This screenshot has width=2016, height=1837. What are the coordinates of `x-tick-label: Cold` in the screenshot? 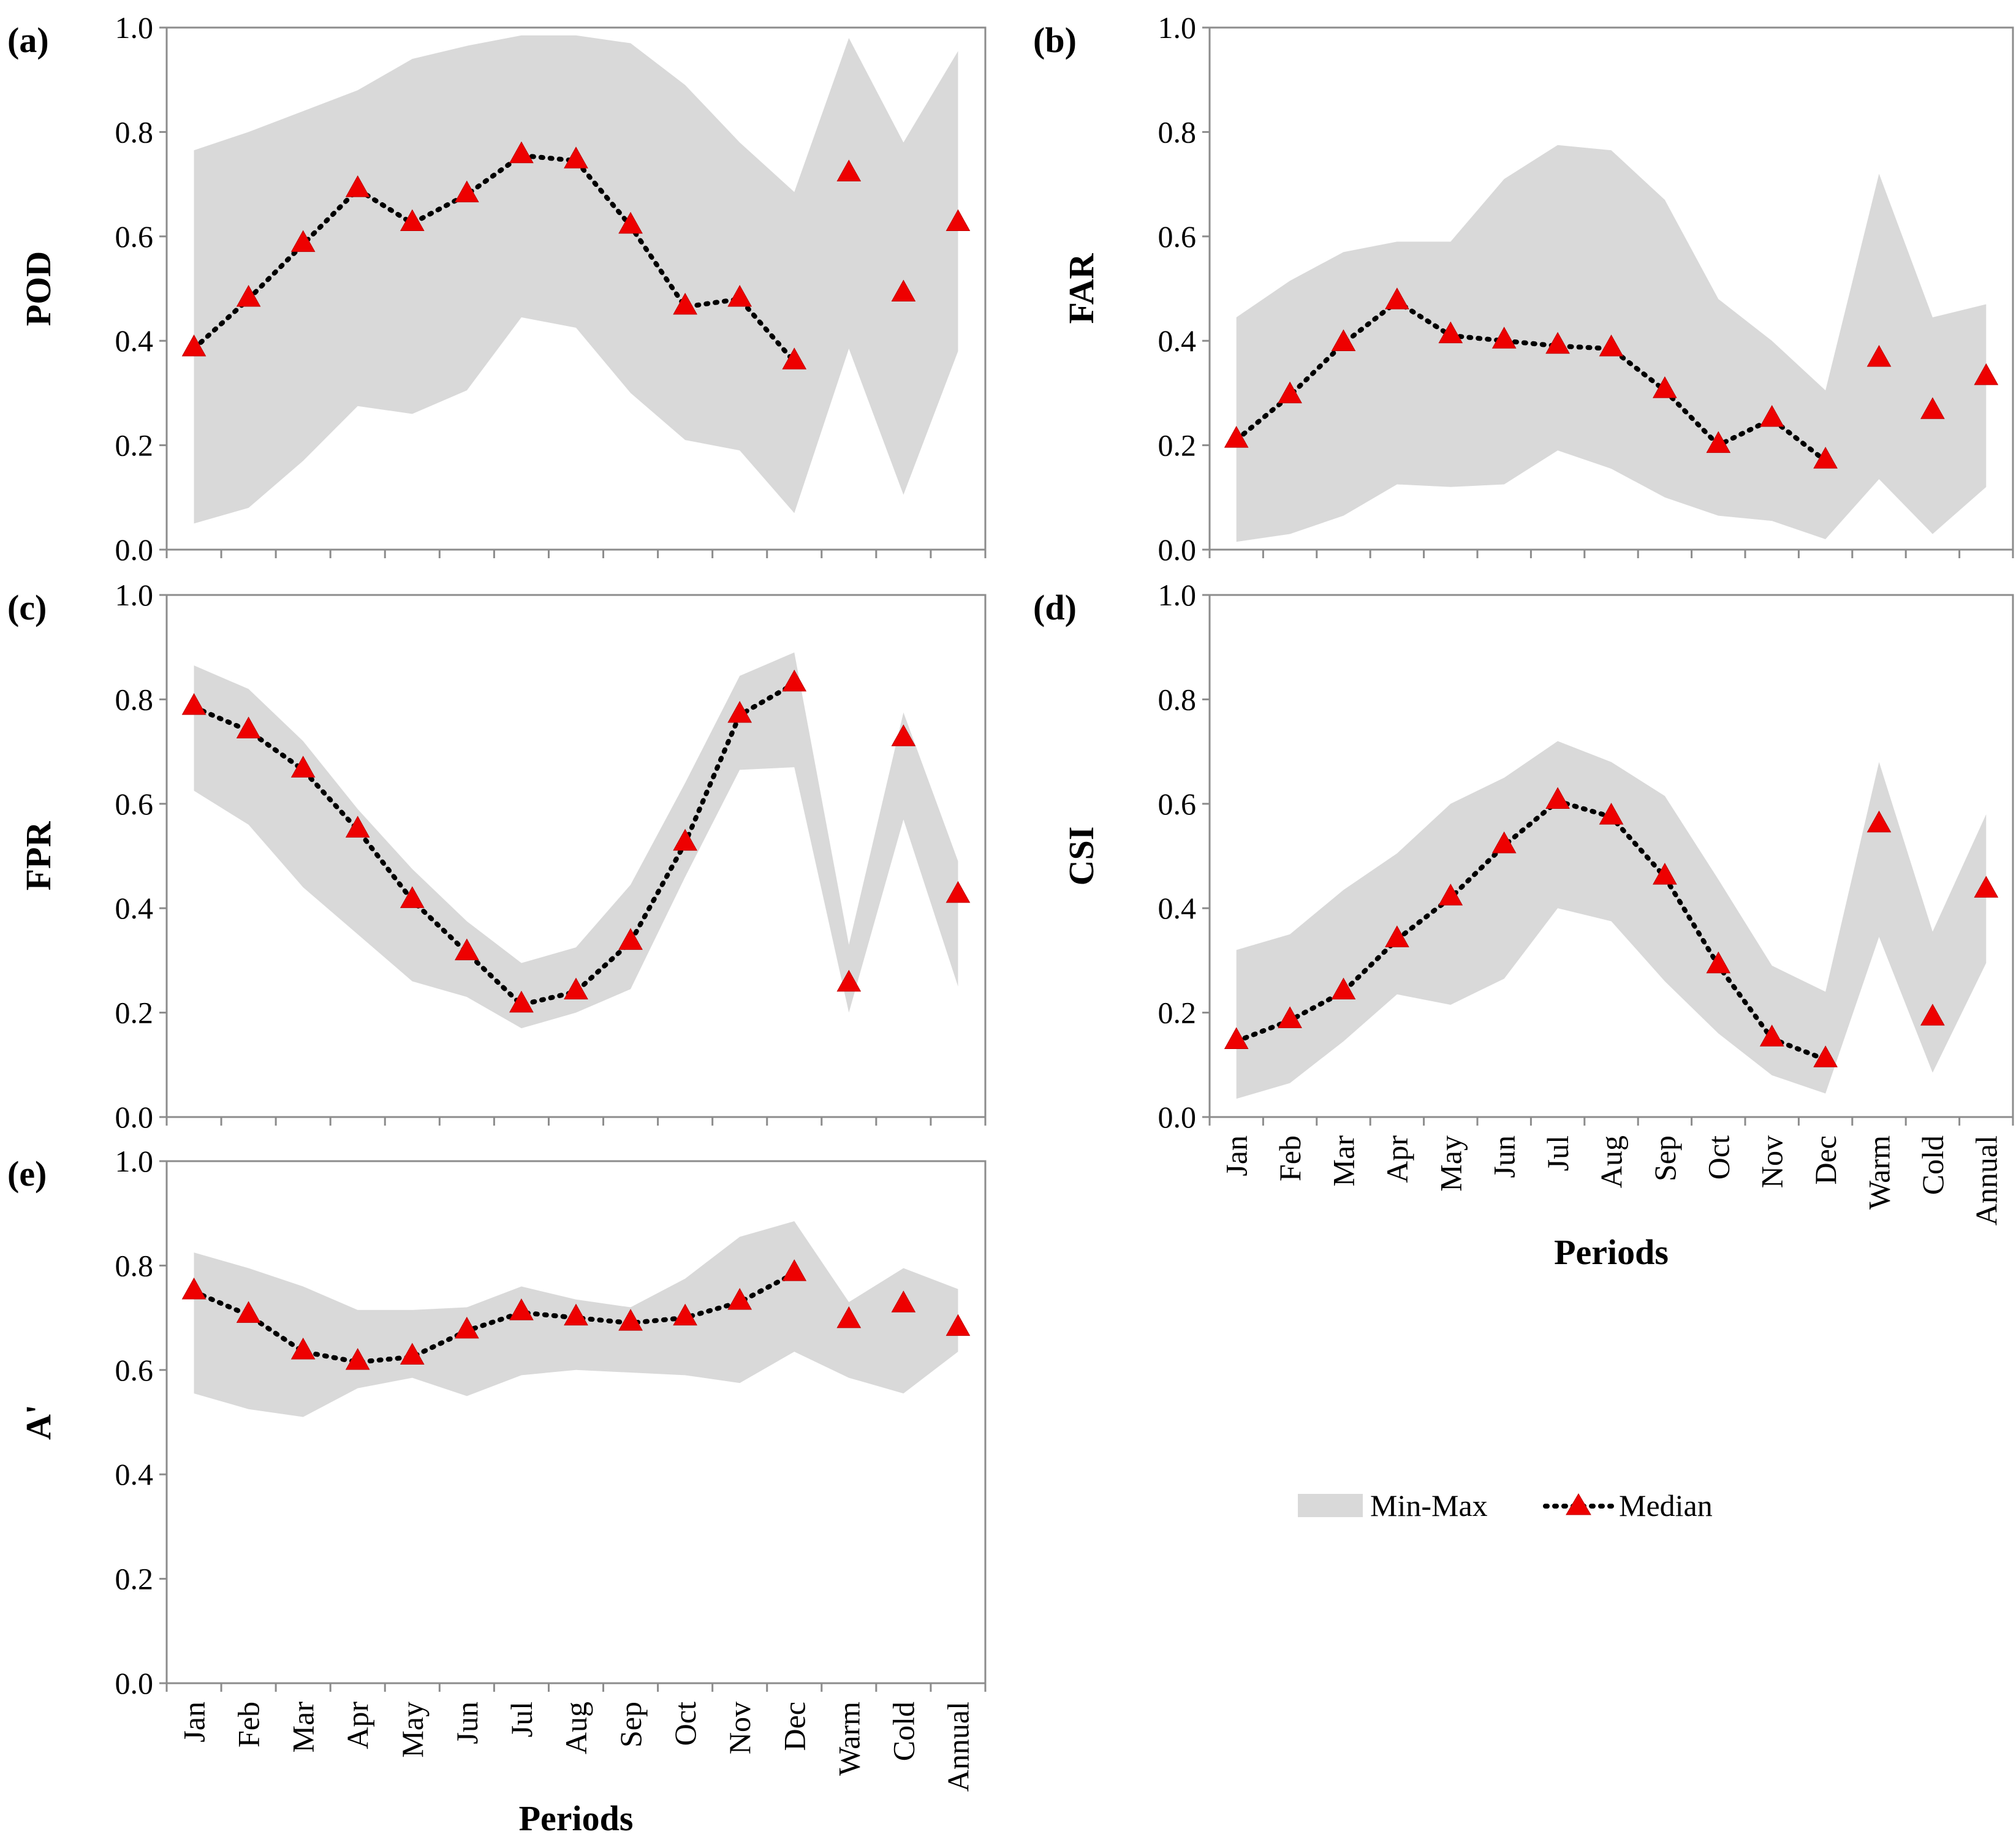 It's located at (1933, 1165).